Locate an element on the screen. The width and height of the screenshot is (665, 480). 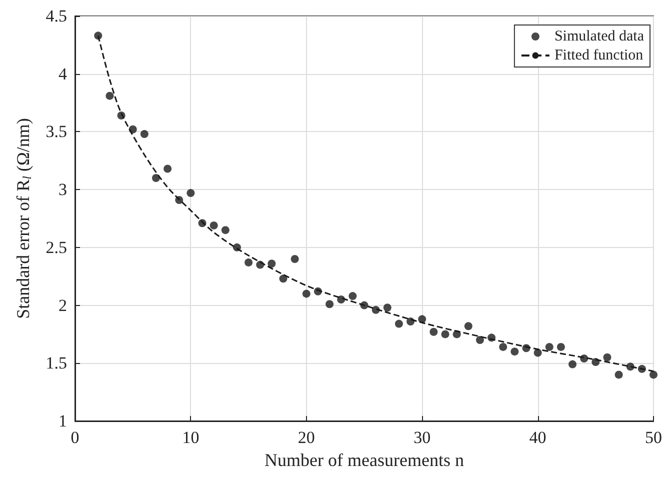
y-tick-label: 2.5 is located at coordinates (56, 247).